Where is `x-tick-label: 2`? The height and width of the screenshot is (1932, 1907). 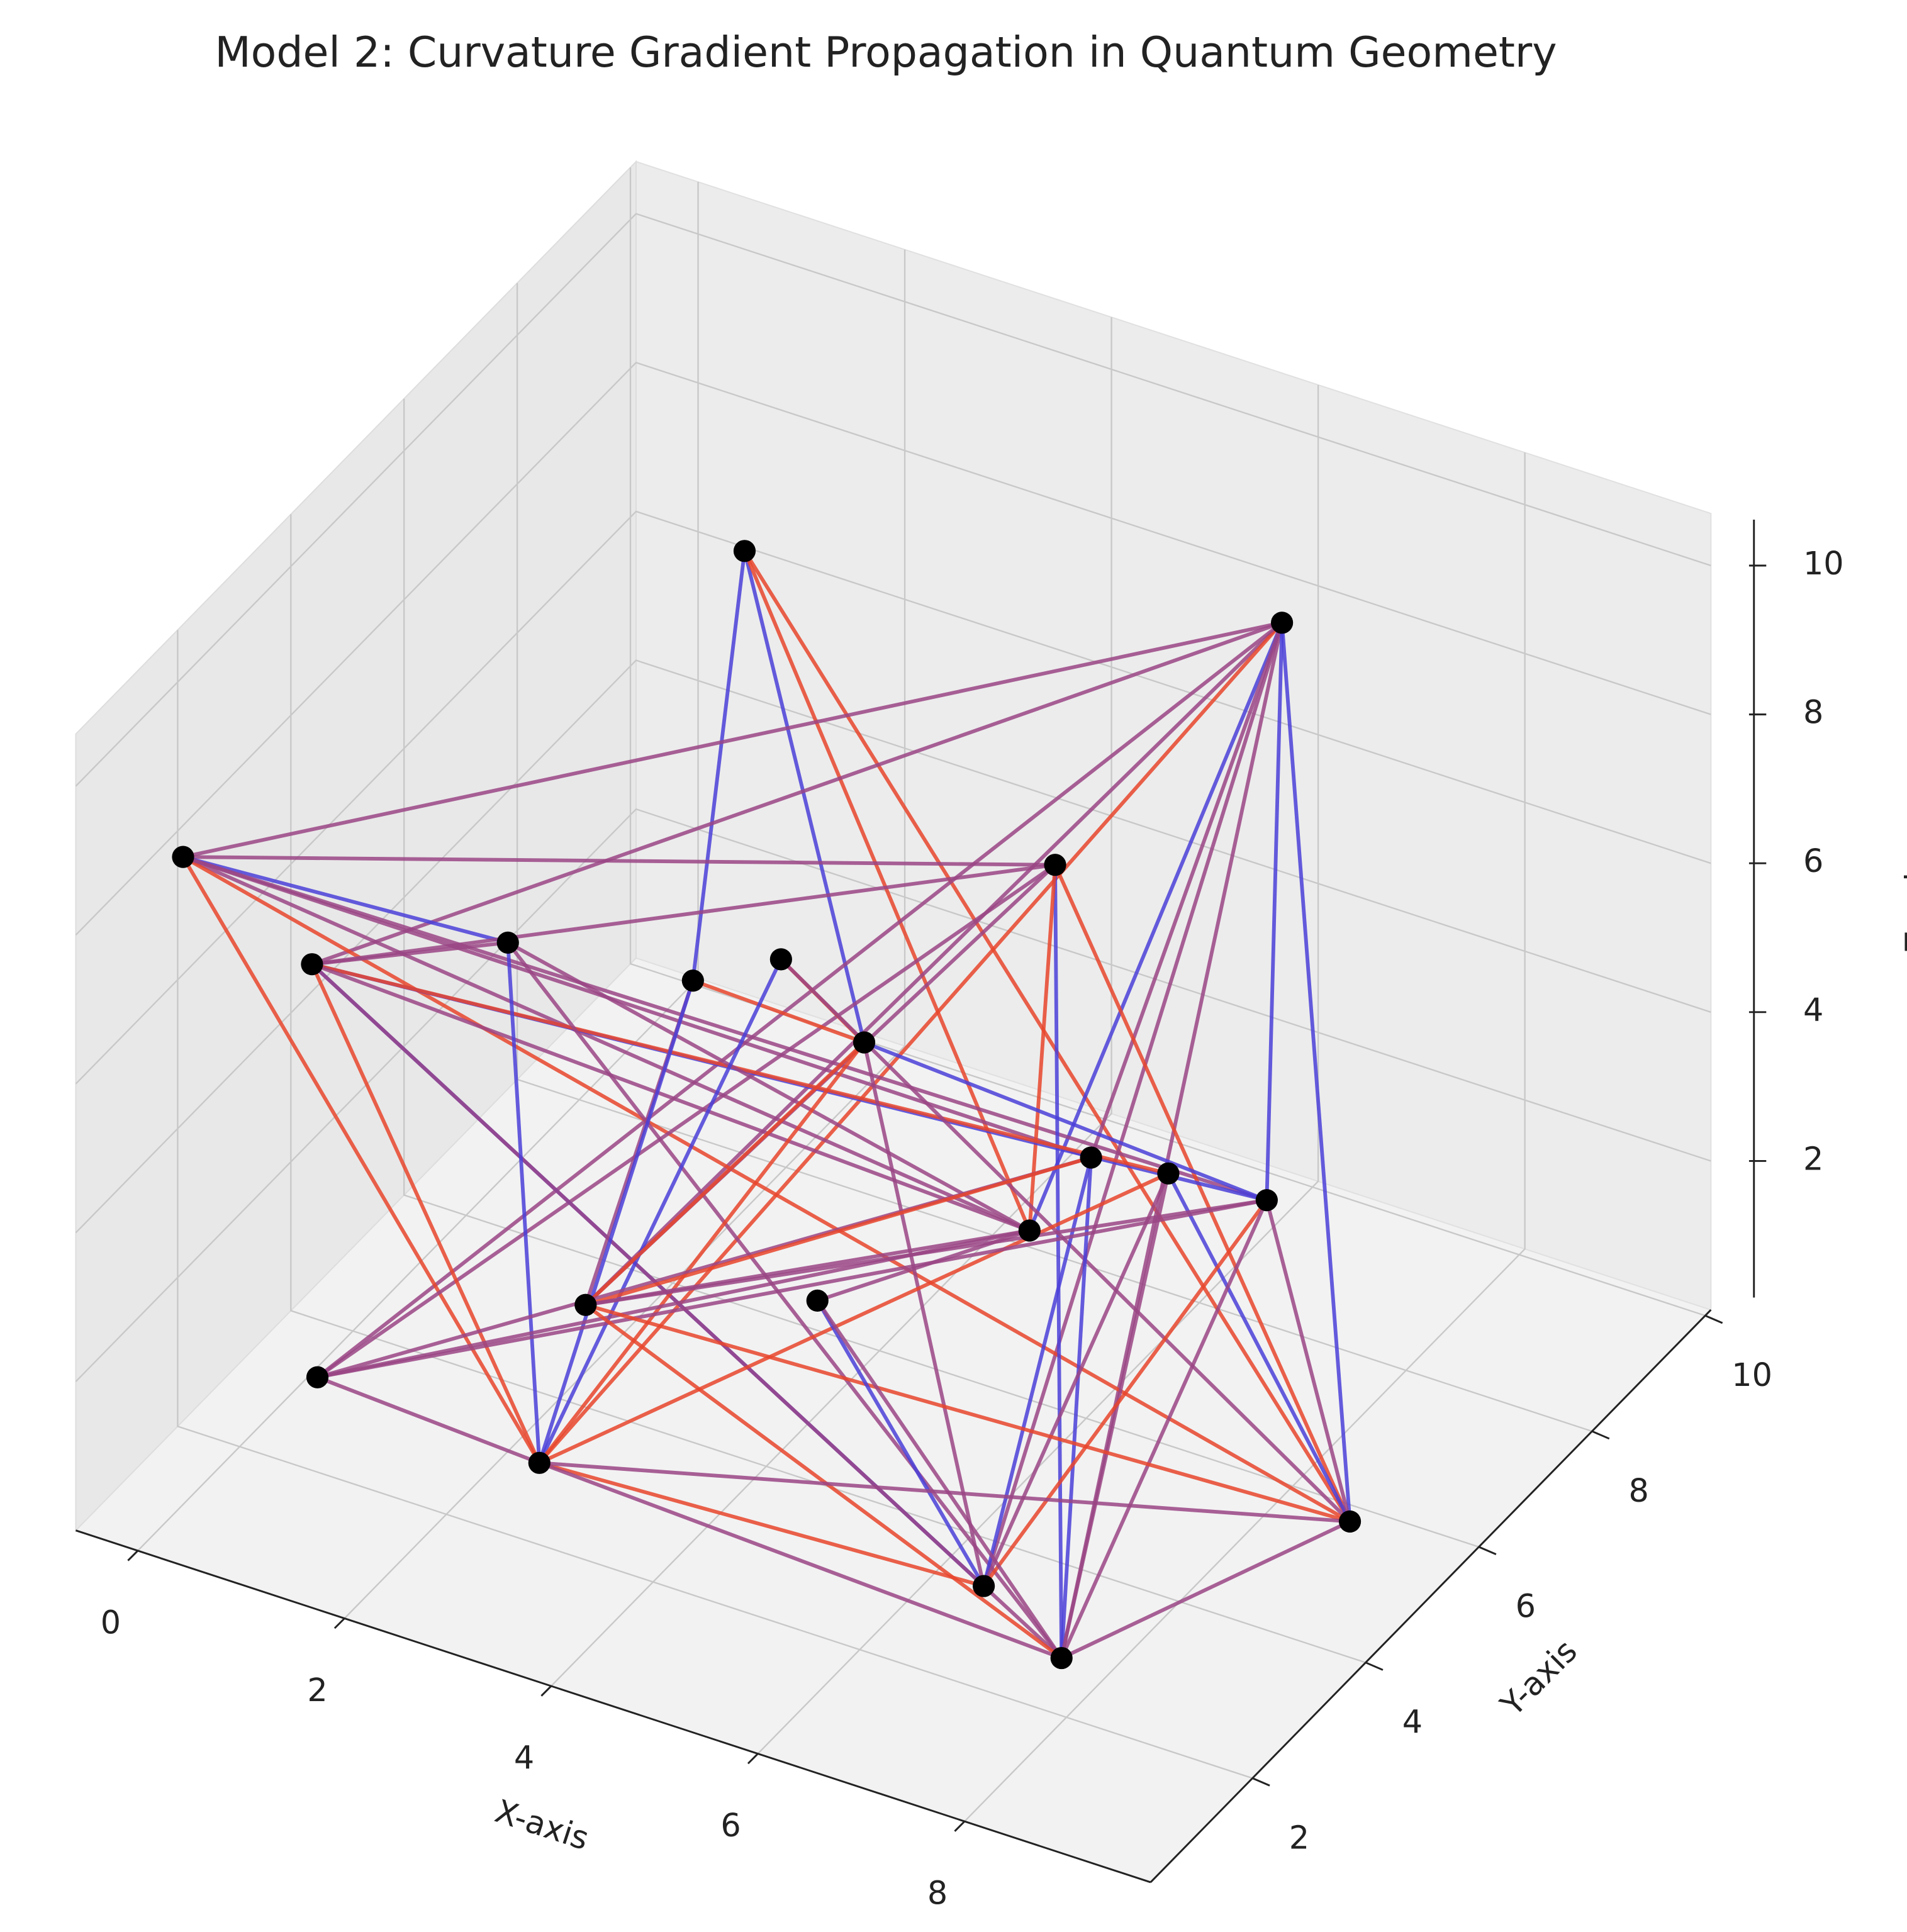 x-tick-label: 2 is located at coordinates (317, 1690).